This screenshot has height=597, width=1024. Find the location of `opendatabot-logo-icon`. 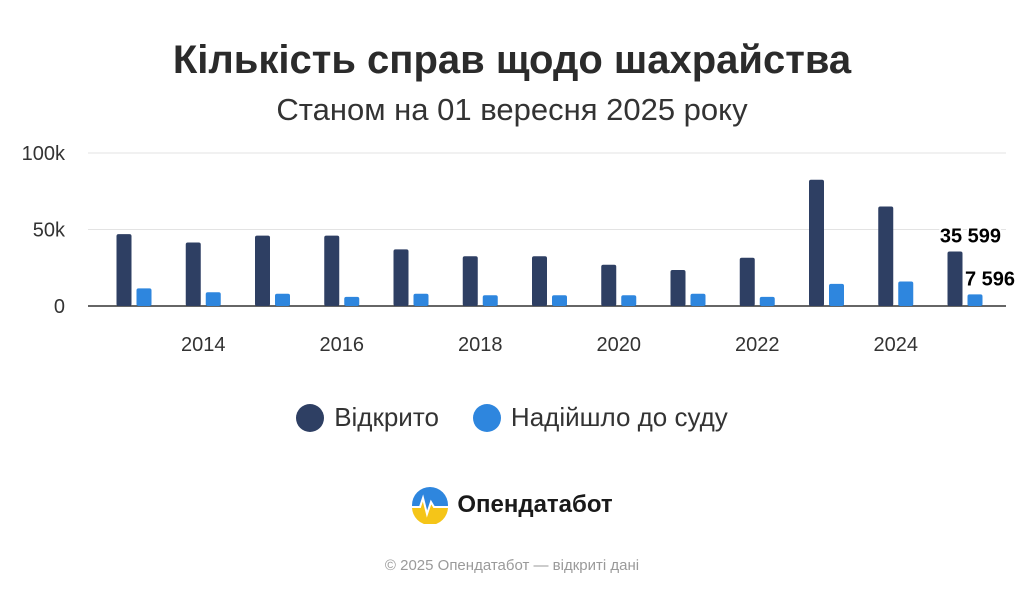

opendatabot-logo-icon is located at coordinates (430, 505).